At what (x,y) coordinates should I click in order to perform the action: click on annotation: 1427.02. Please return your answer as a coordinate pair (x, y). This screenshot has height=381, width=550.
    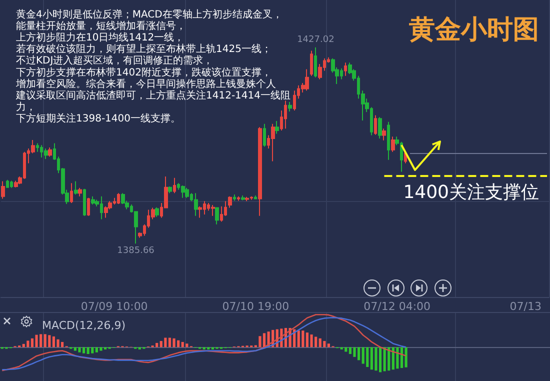
    Looking at the image, I should click on (315, 39).